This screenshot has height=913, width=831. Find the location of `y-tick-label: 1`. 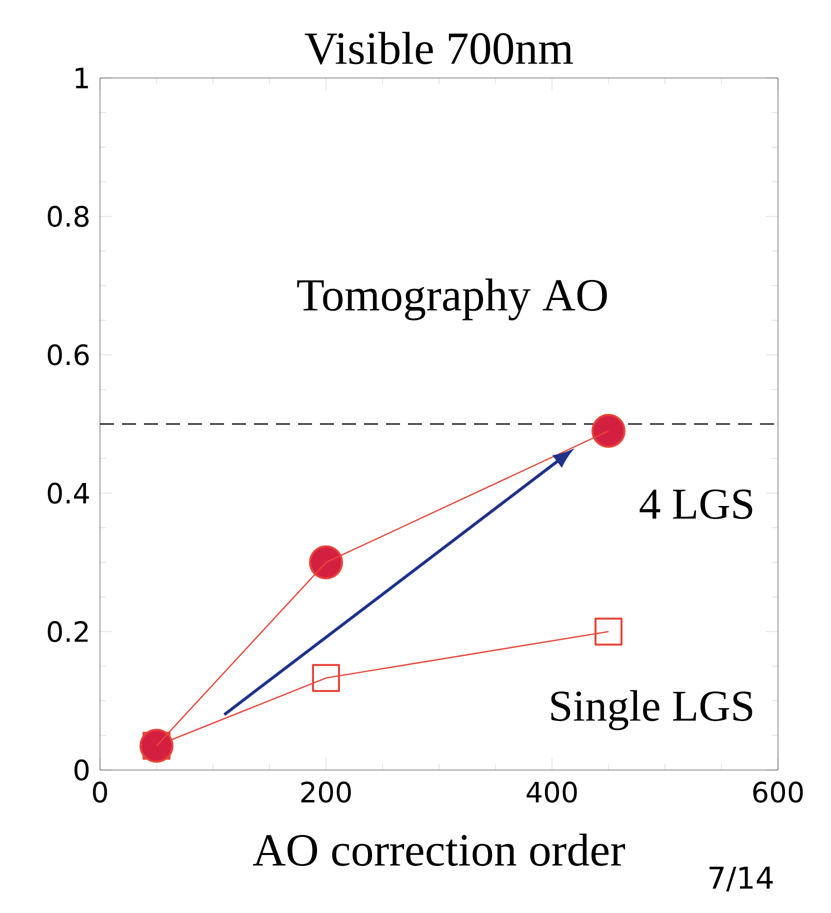

y-tick-label: 1 is located at coordinates (82, 78).